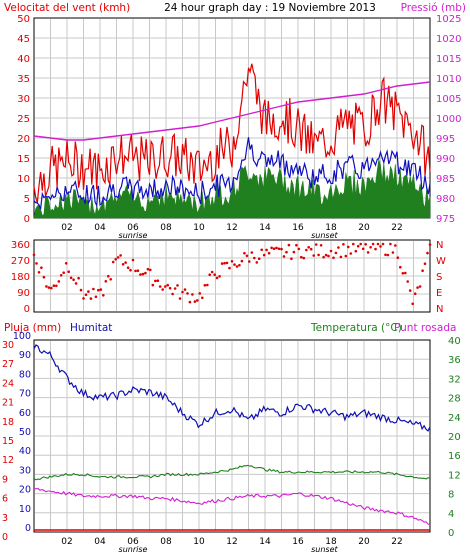 The image size is (470, 559). What do you see at coordinates (23, 179) in the screenshot?
I see `wind-y-tick-label: 10` at bounding box center [23, 179].